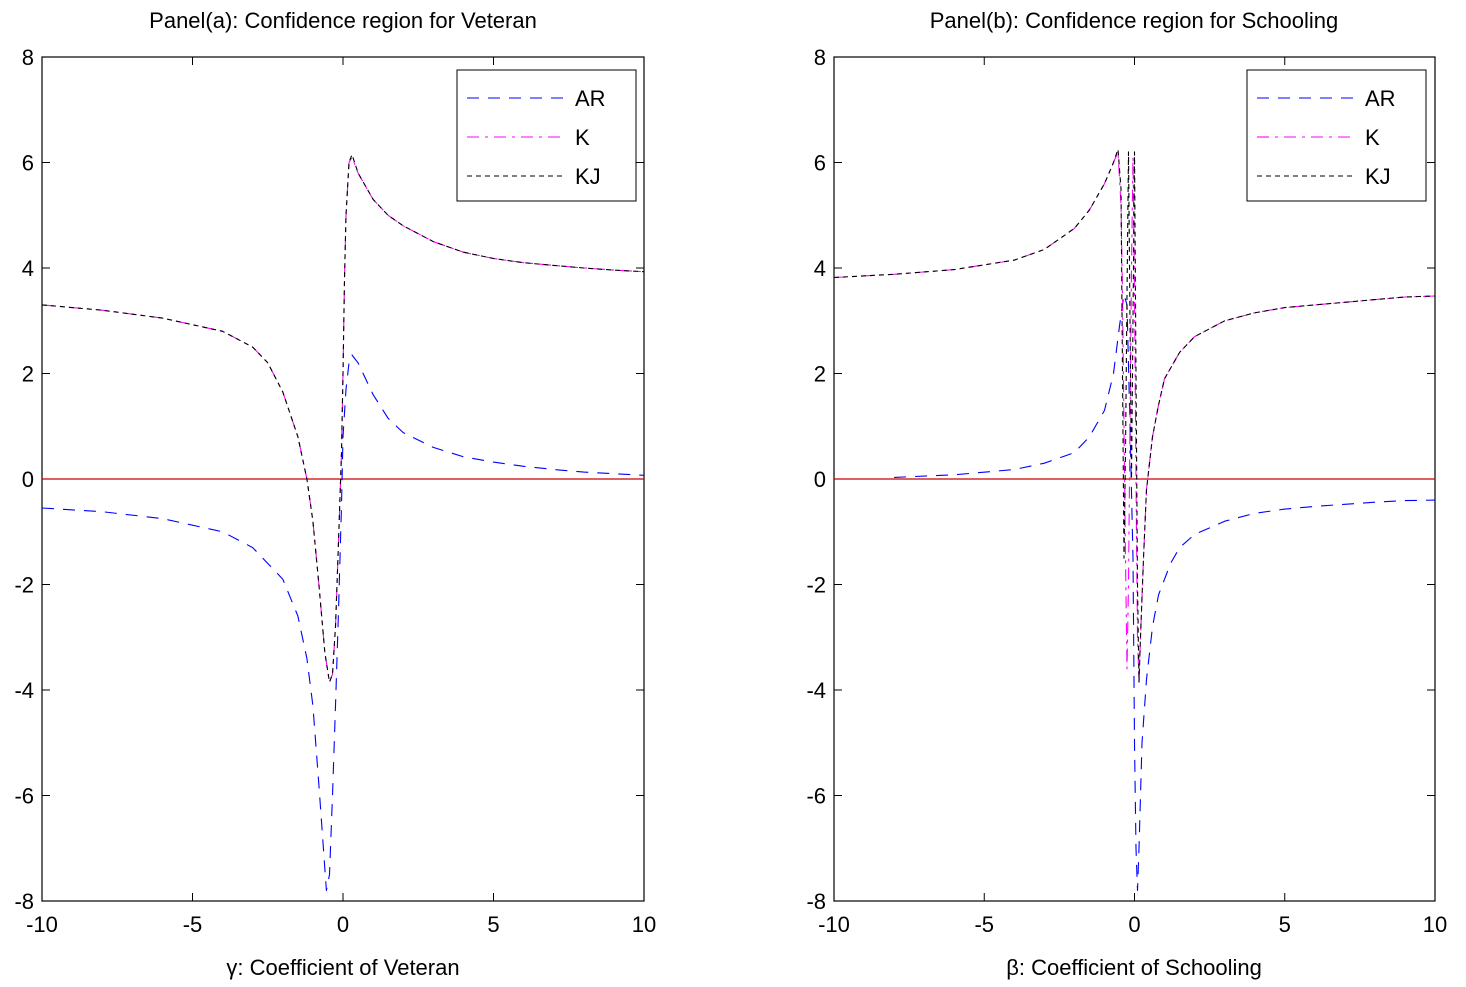 Image resolution: width=1466 pixels, height=987 pixels. Describe the element at coordinates (342, 967) in the screenshot. I see `panel-a-x-axis-label: γ: Coefficient of Veteran` at that location.